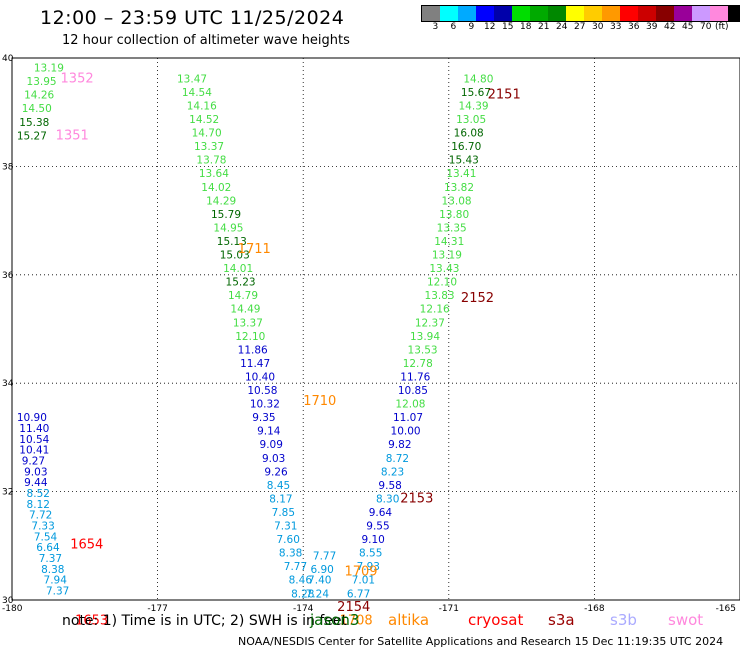 This screenshot has width=740, height=650. What do you see at coordinates (457, 201) in the screenshot?
I see `wave-height-value: 13.08` at bounding box center [457, 201].